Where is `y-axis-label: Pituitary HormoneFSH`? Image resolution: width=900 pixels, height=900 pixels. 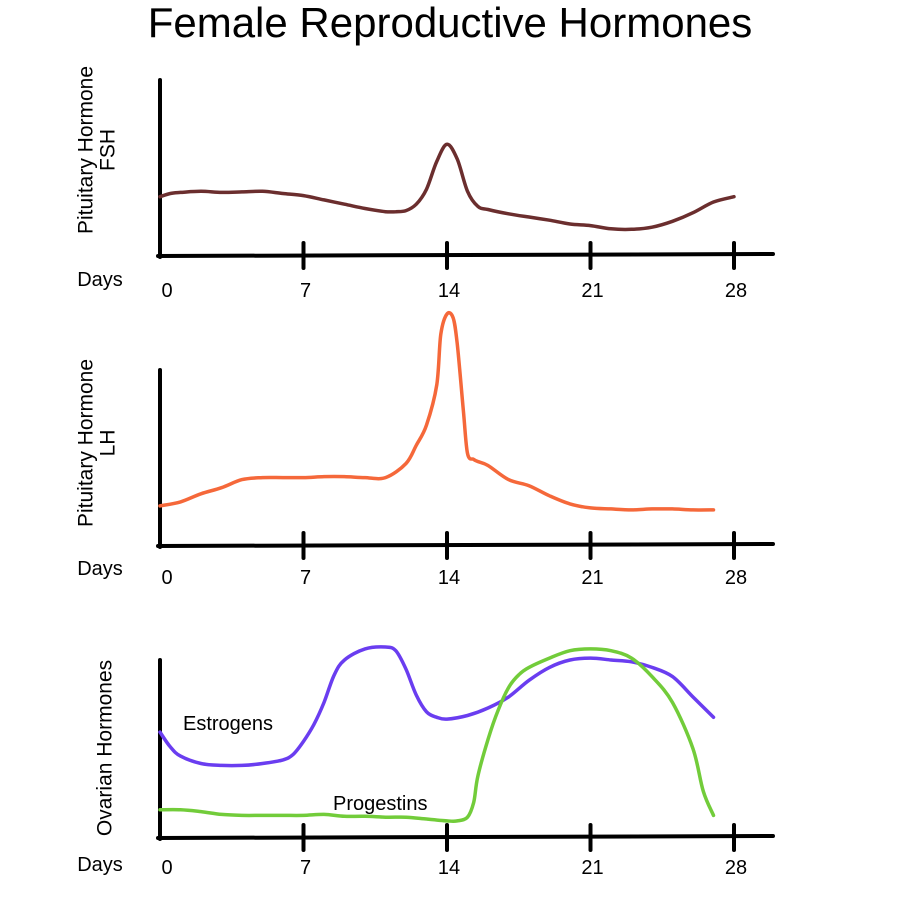
y-axis-label: Pituitary HormoneFSH is located at coordinates (97, 150).